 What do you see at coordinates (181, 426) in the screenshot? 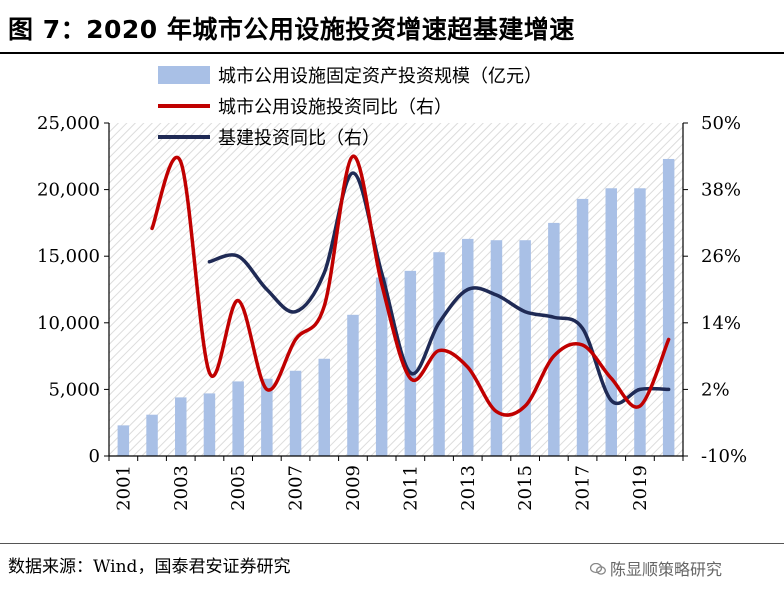
I see `bar-2003` at bounding box center [181, 426].